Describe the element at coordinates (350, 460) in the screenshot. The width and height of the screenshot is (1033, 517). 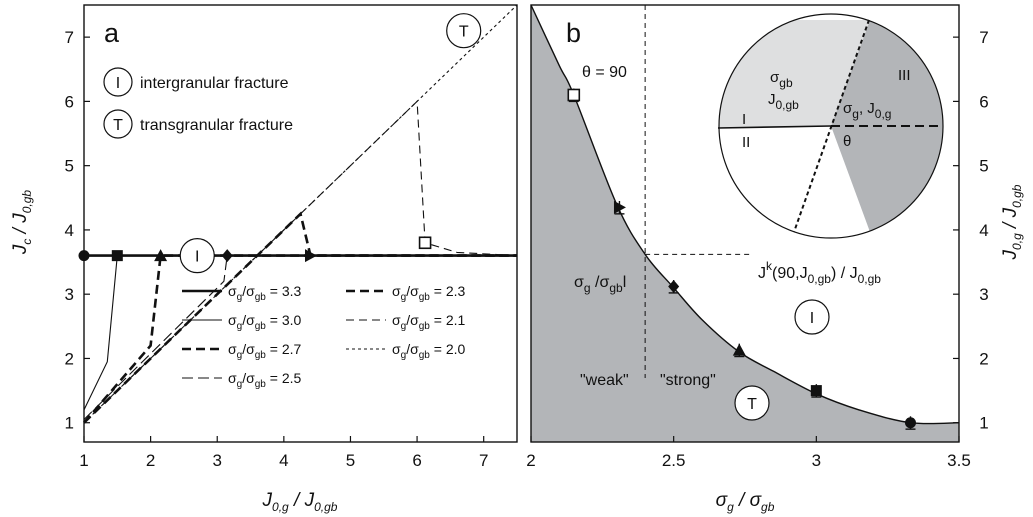
I see `a-xtick-label-4: 5` at that location.